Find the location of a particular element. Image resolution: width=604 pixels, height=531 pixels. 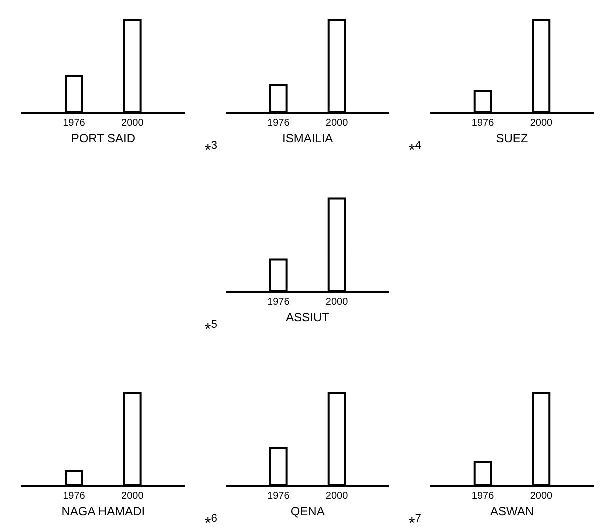

text: *$^{3}$ is located at coordinates (211, 150).